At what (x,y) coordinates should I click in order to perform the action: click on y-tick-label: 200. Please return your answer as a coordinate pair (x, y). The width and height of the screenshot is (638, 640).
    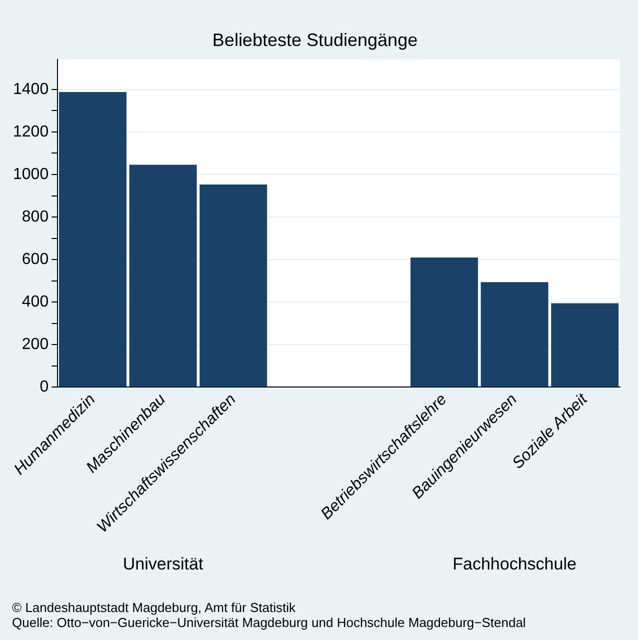
    Looking at the image, I should click on (35, 345).